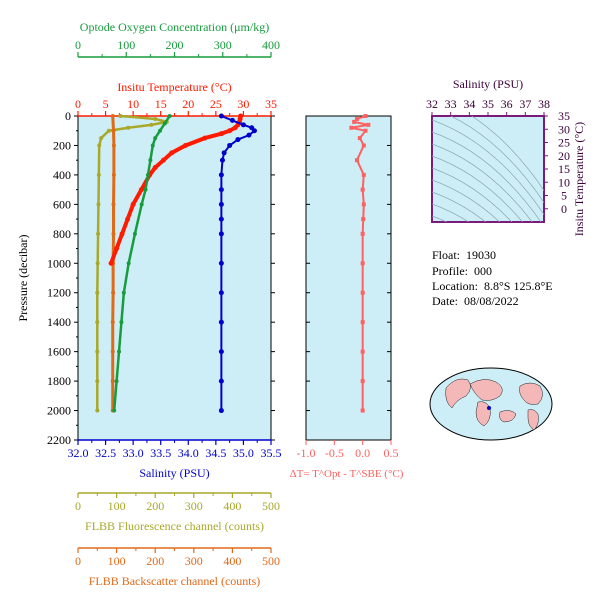 This screenshot has width=609, height=605. What do you see at coordinates (564, 169) in the screenshot?
I see `ts-y-tick-label: 15` at bounding box center [564, 169].